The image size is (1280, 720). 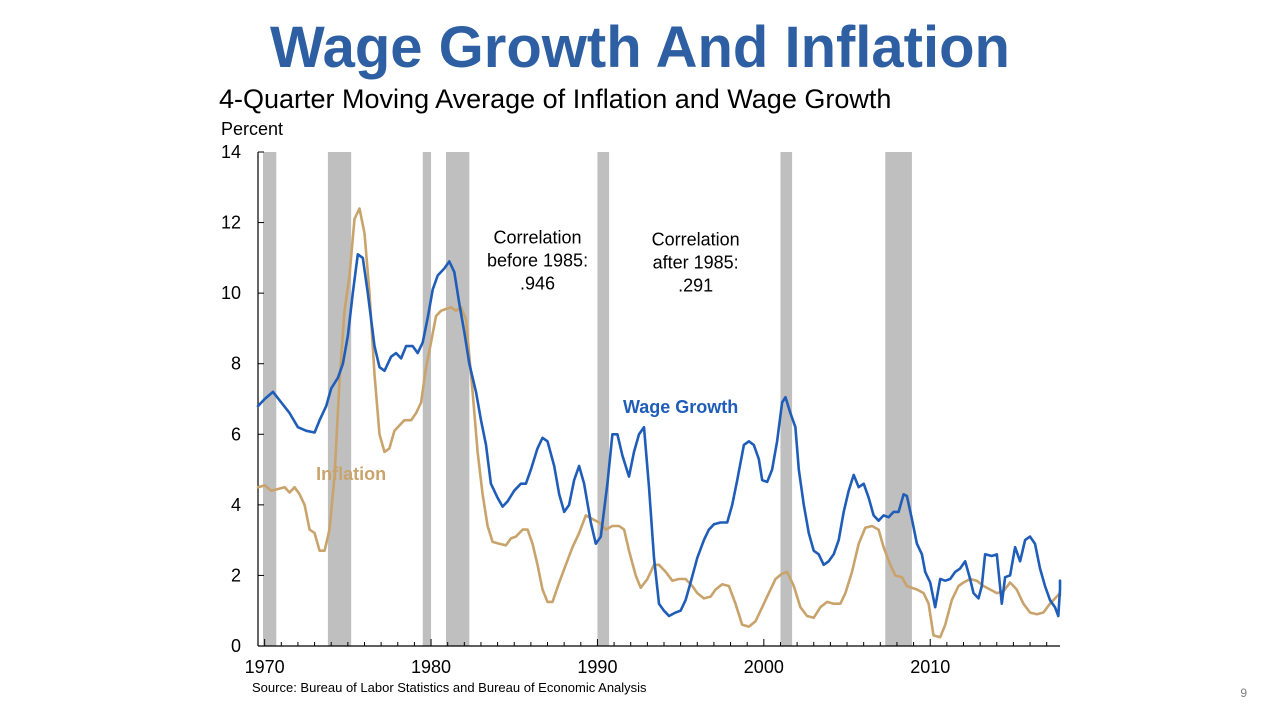 I want to click on slide-title: Wage Growth And Inflation, so click(x=640, y=47).